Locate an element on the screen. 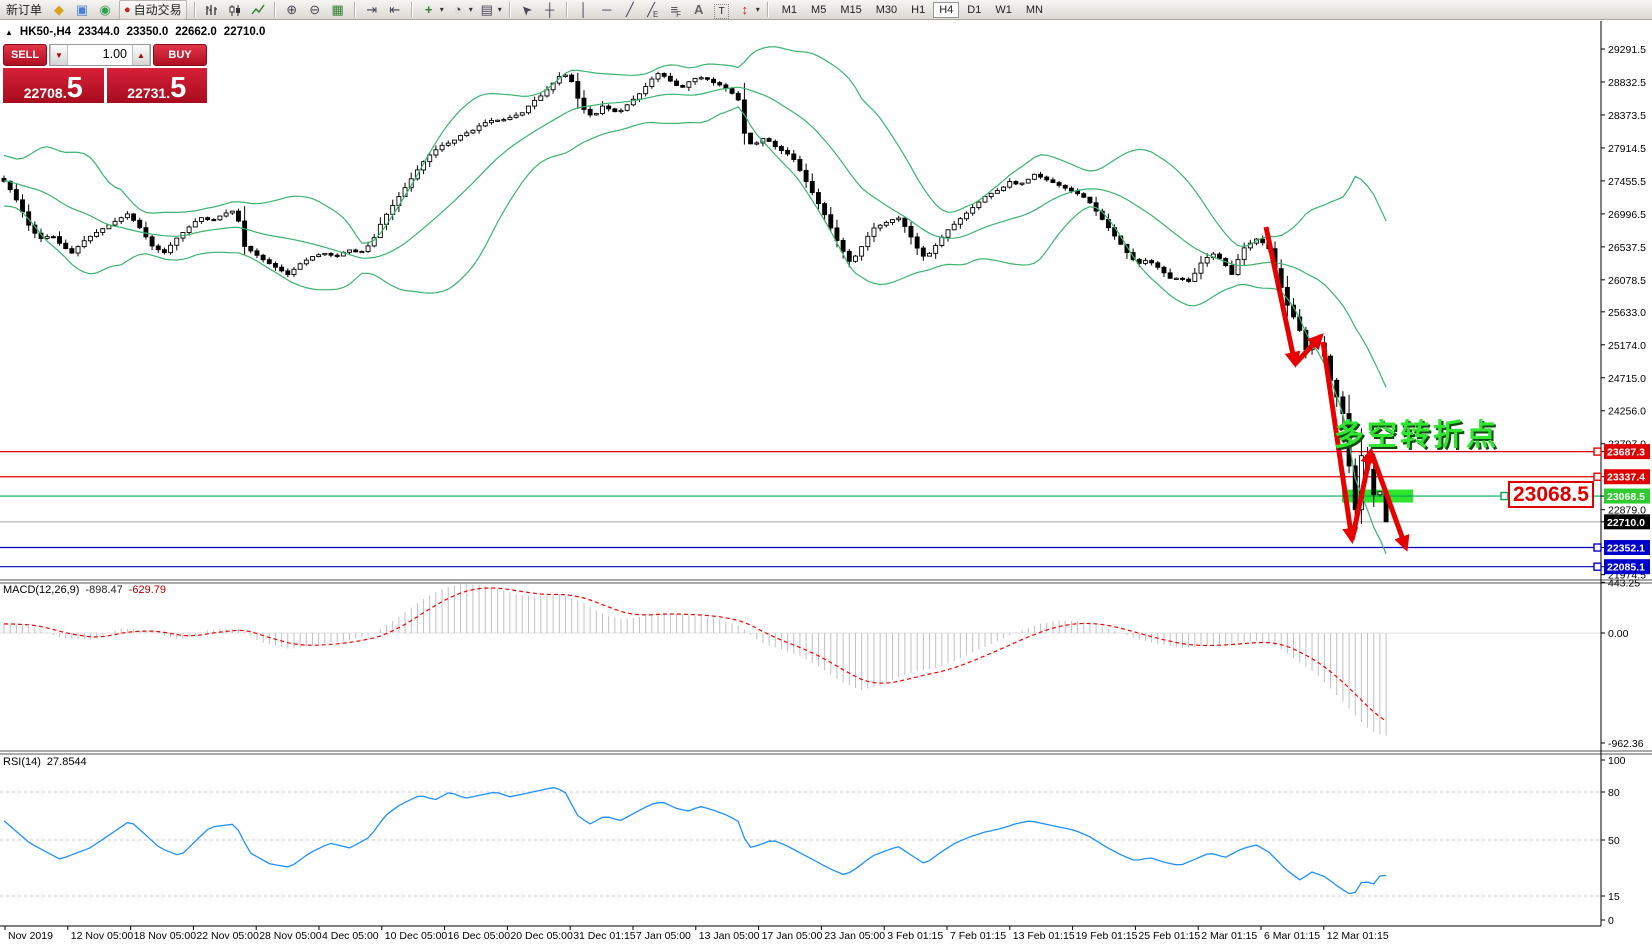  auto-scroll-icon: ⇥ is located at coordinates (372, 9).